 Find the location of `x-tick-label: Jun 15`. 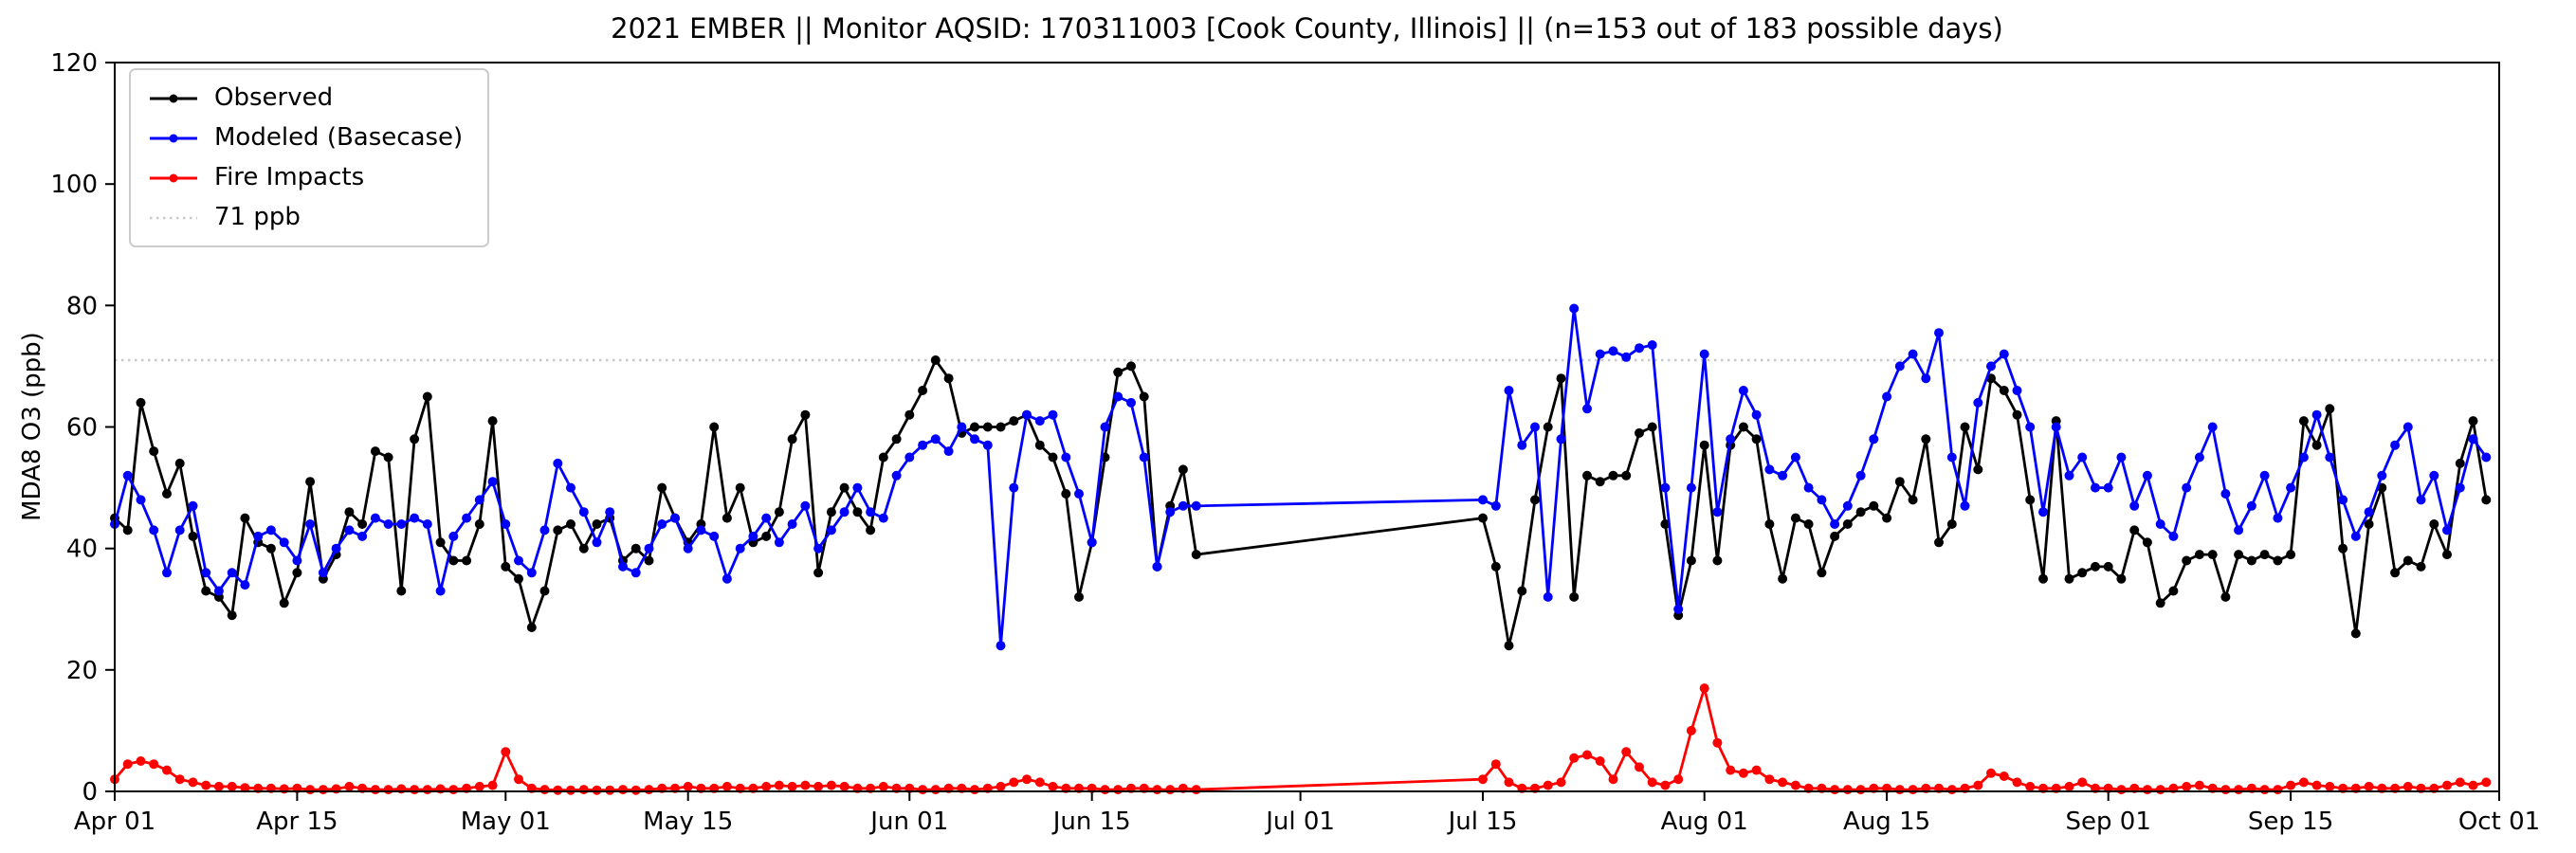

x-tick-label: Jun 15 is located at coordinates (1091, 822).